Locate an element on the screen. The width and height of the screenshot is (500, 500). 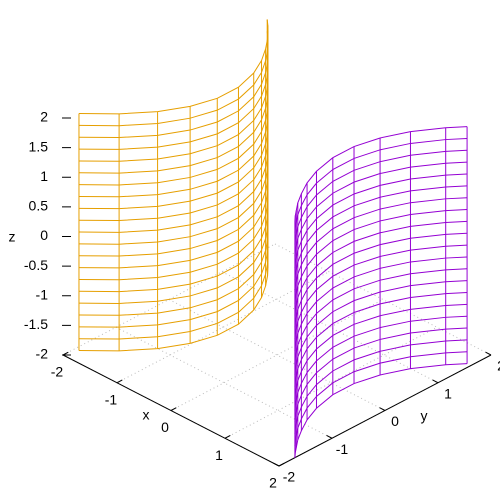
z-tick-label: 0.5 is located at coordinates (39, 206).